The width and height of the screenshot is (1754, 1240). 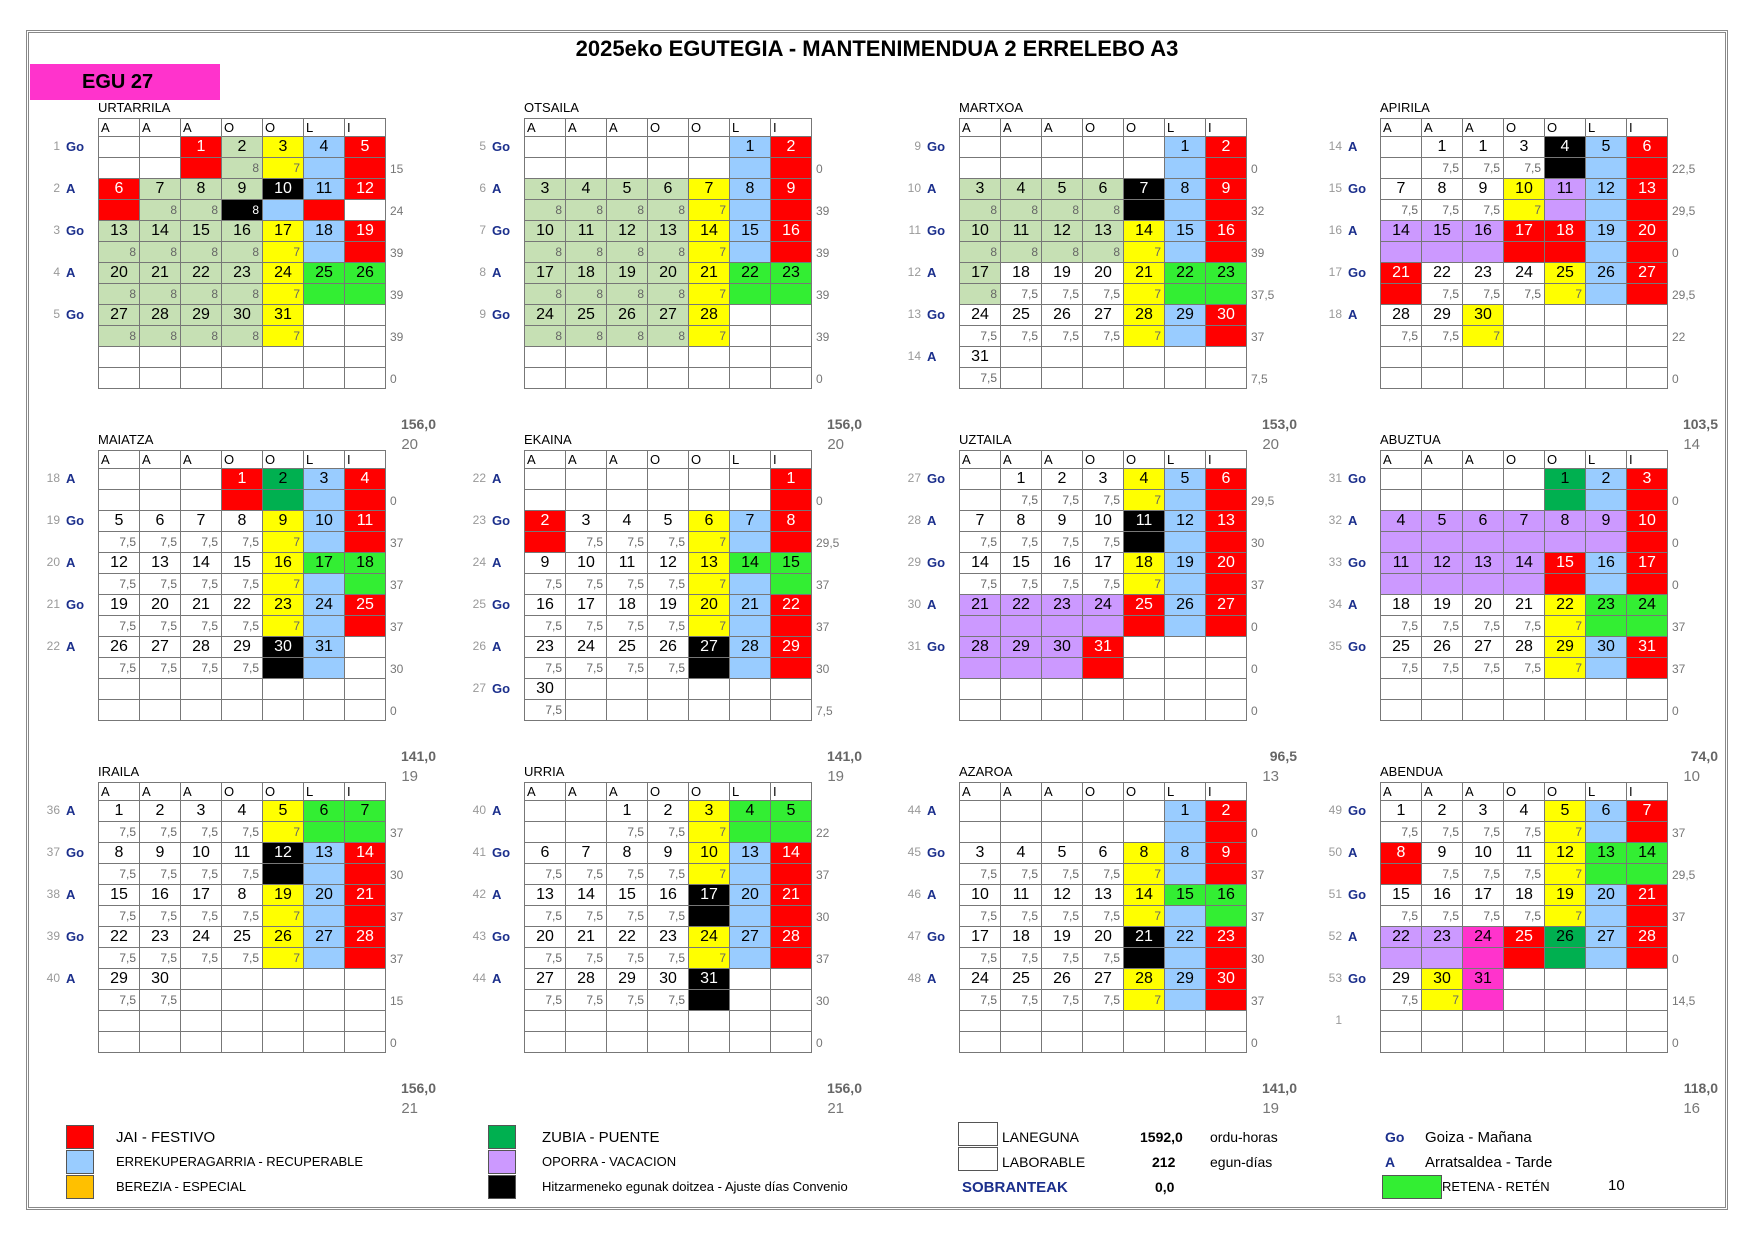 I want to click on day-cell: 18, so click(x=1565, y=231).